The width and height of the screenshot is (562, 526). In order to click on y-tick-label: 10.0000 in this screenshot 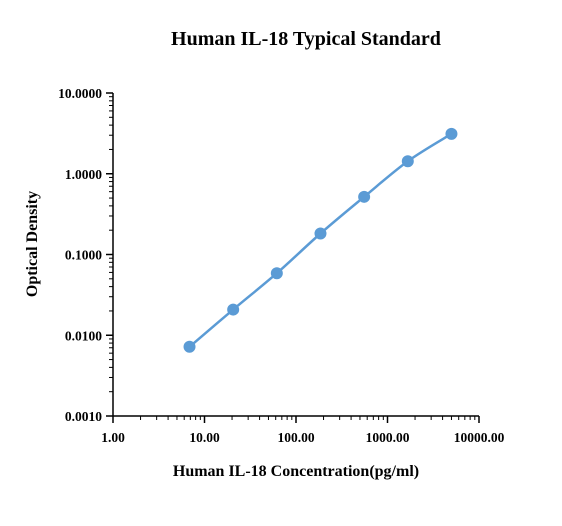, I will do `click(80, 93)`.